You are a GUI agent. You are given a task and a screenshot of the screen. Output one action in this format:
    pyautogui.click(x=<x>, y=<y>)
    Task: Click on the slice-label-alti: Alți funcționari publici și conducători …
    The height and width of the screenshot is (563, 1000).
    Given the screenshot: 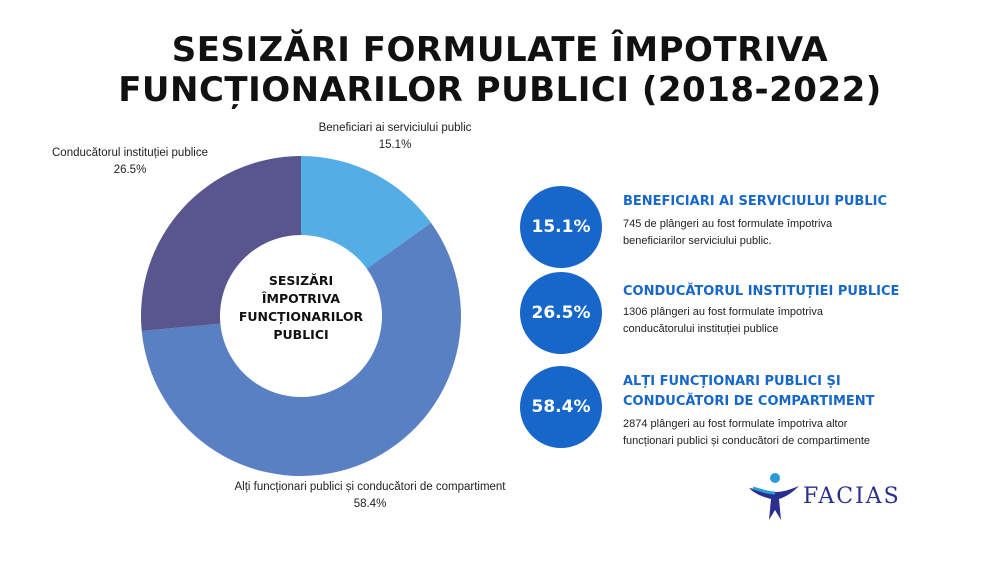 What is the action you would take?
    pyautogui.click(x=370, y=496)
    